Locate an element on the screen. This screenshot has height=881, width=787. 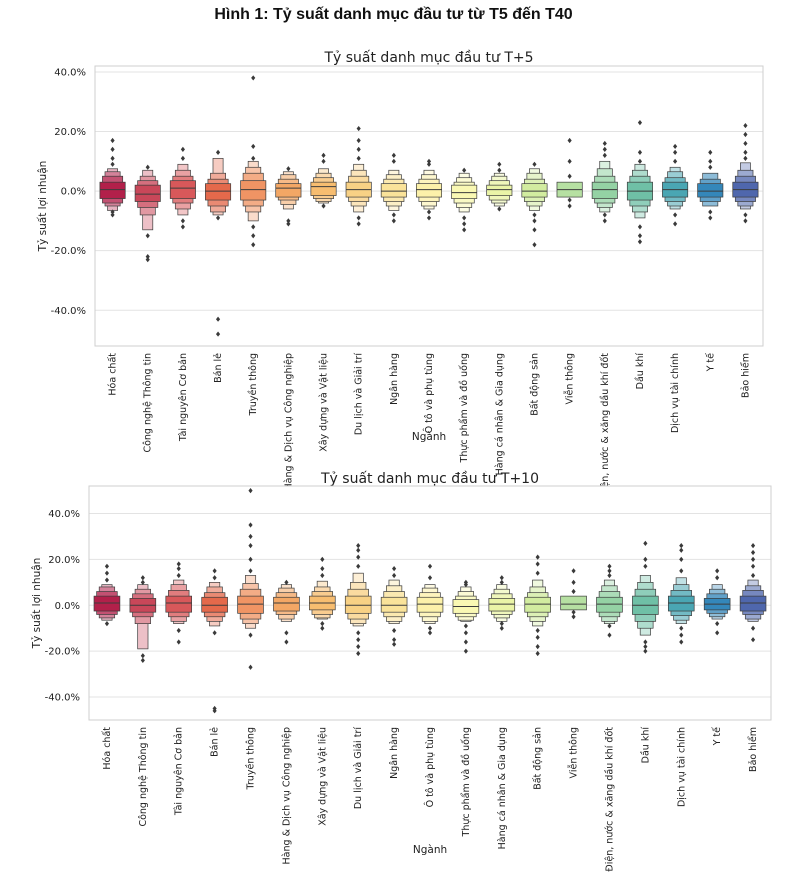
box-dien-nuoc-xang-dau-khi-dot is located at coordinates (609, 600).